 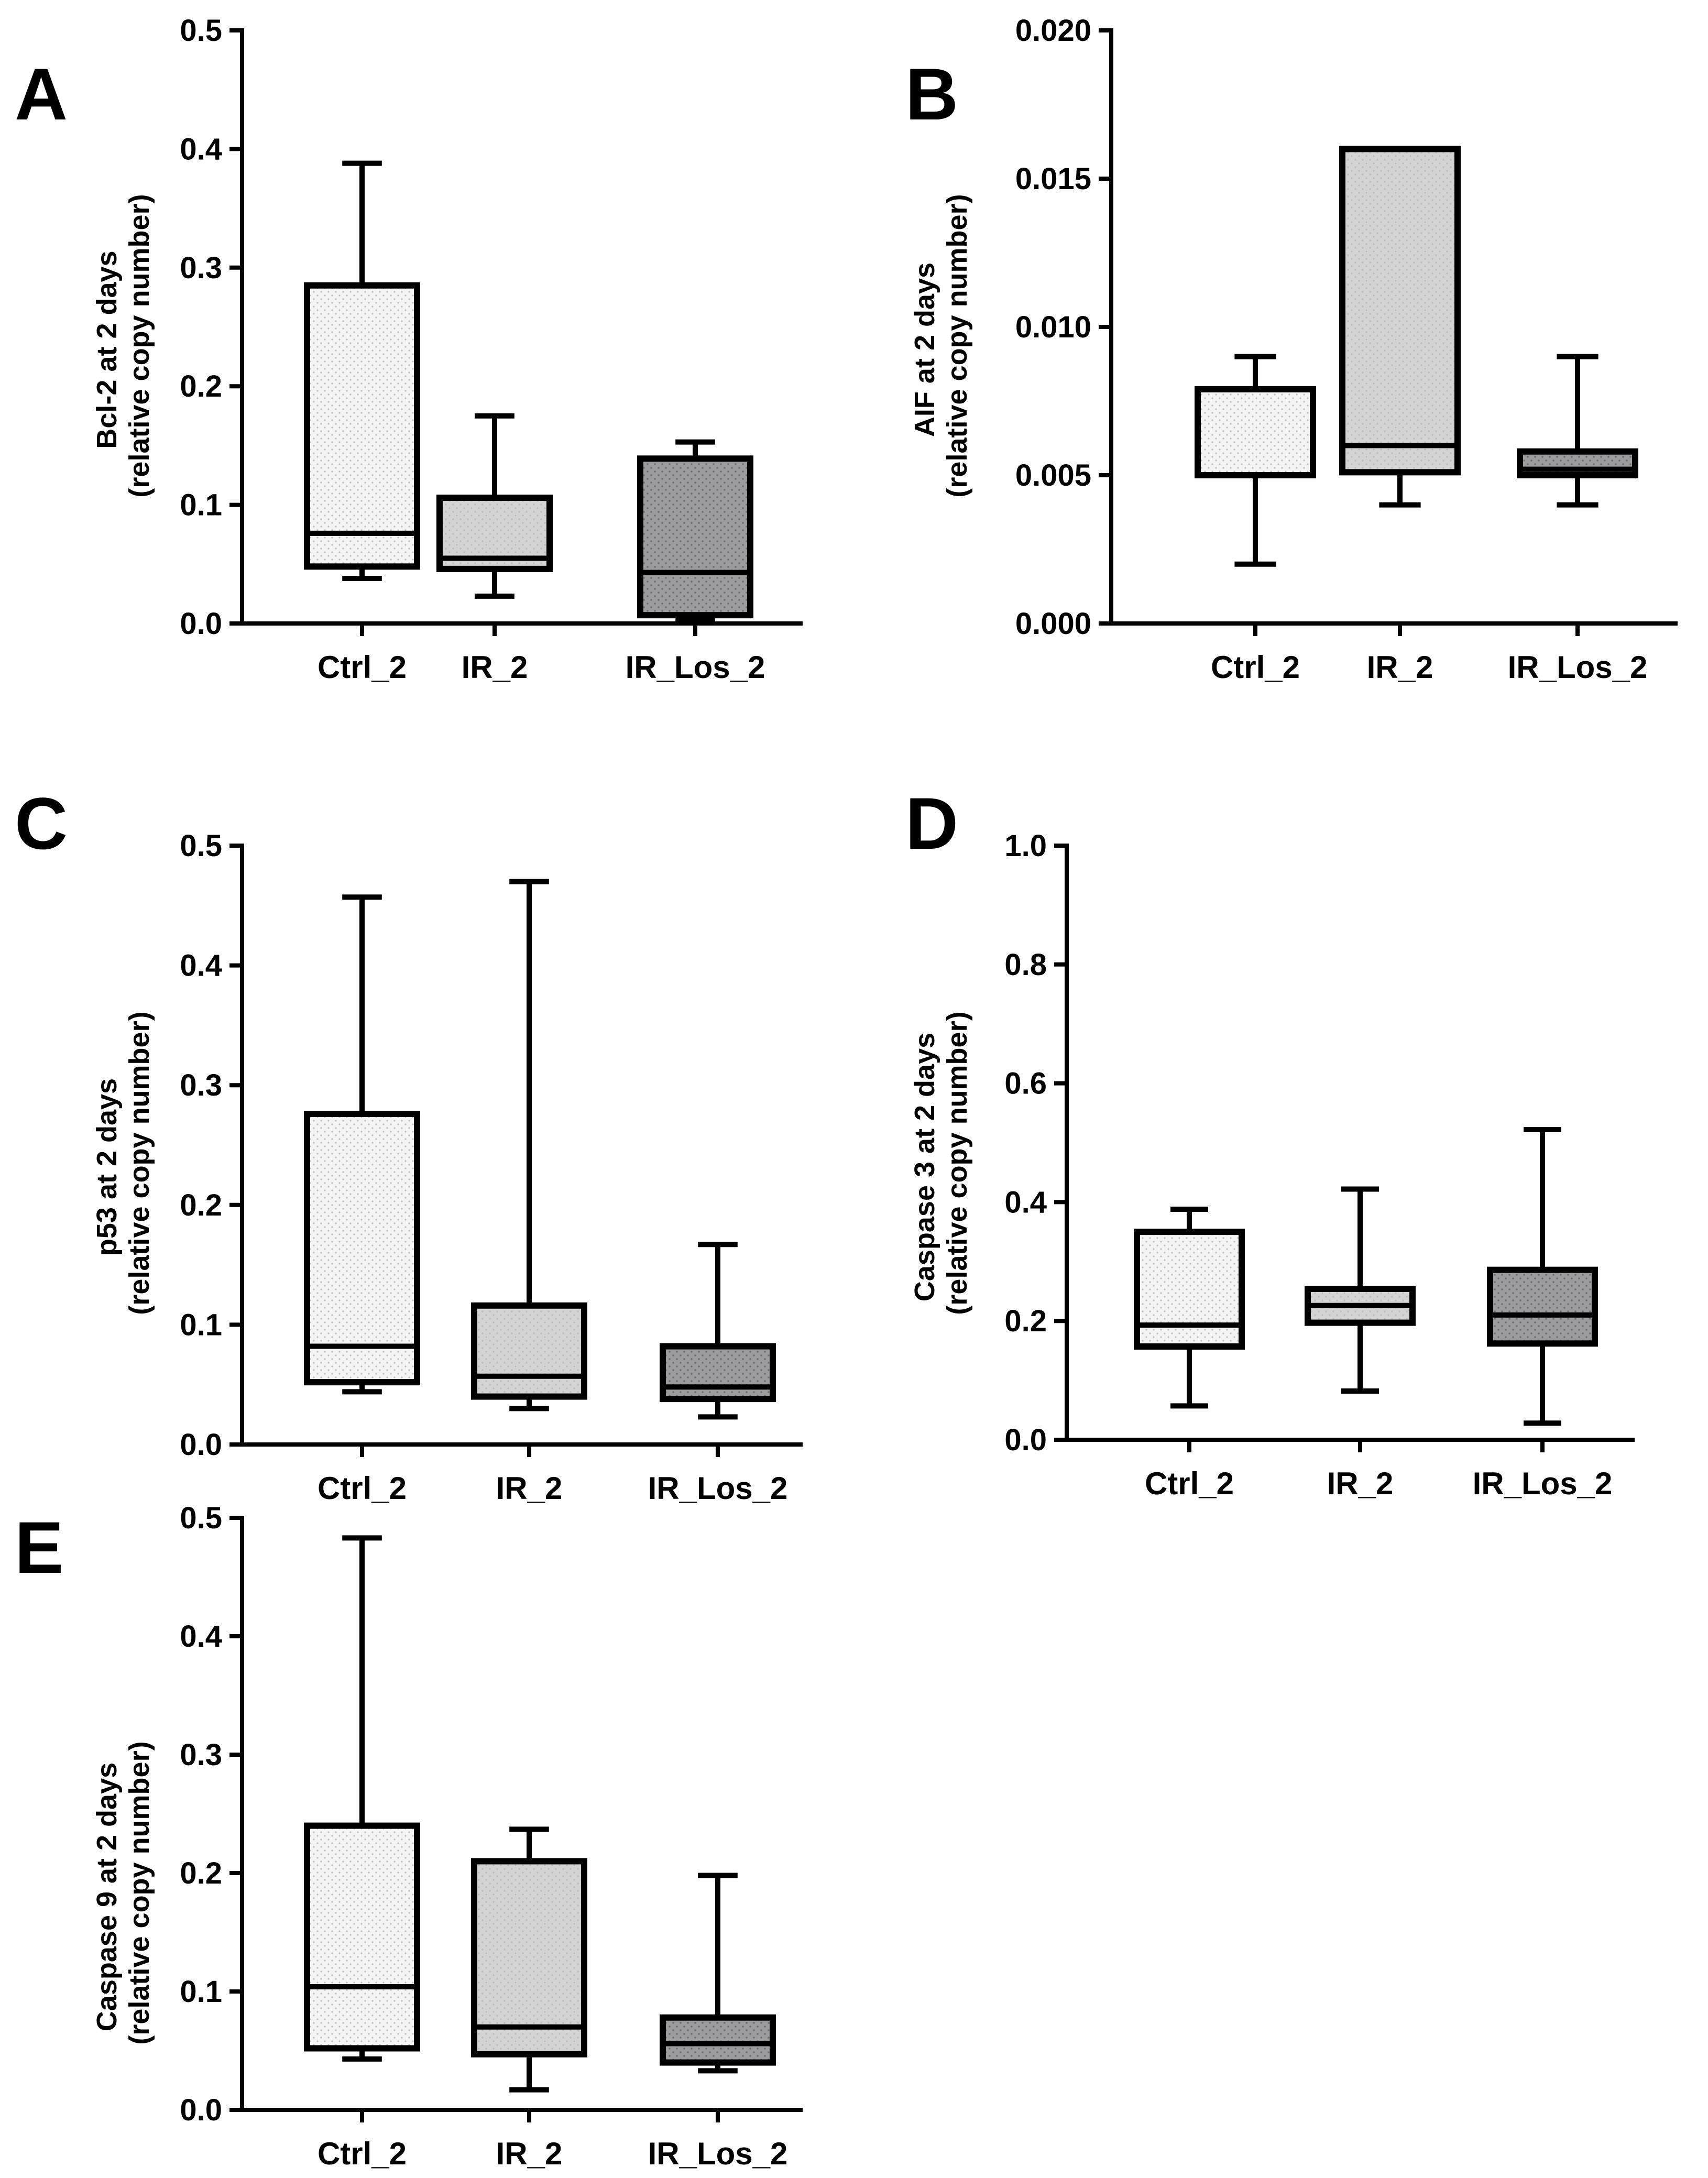 What do you see at coordinates (924, 349) in the screenshot?
I see `y-axis-label-line-1: AIF at 2 days` at bounding box center [924, 349].